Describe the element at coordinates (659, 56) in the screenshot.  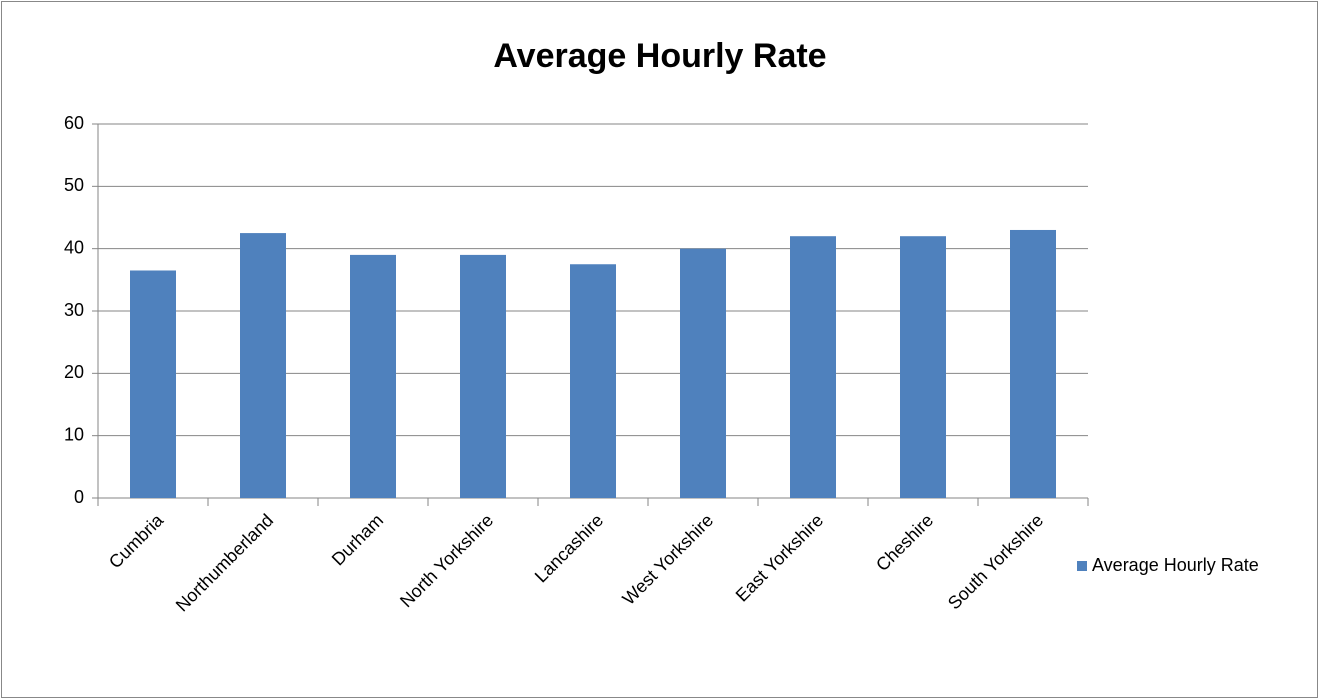
I see `chart-title: Average Hourly Rate` at that location.